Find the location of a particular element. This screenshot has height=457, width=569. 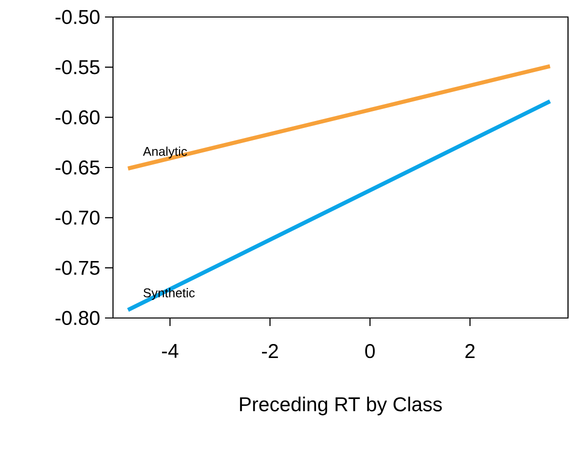

y-tick-label: -0.70 is located at coordinates (78, 217).